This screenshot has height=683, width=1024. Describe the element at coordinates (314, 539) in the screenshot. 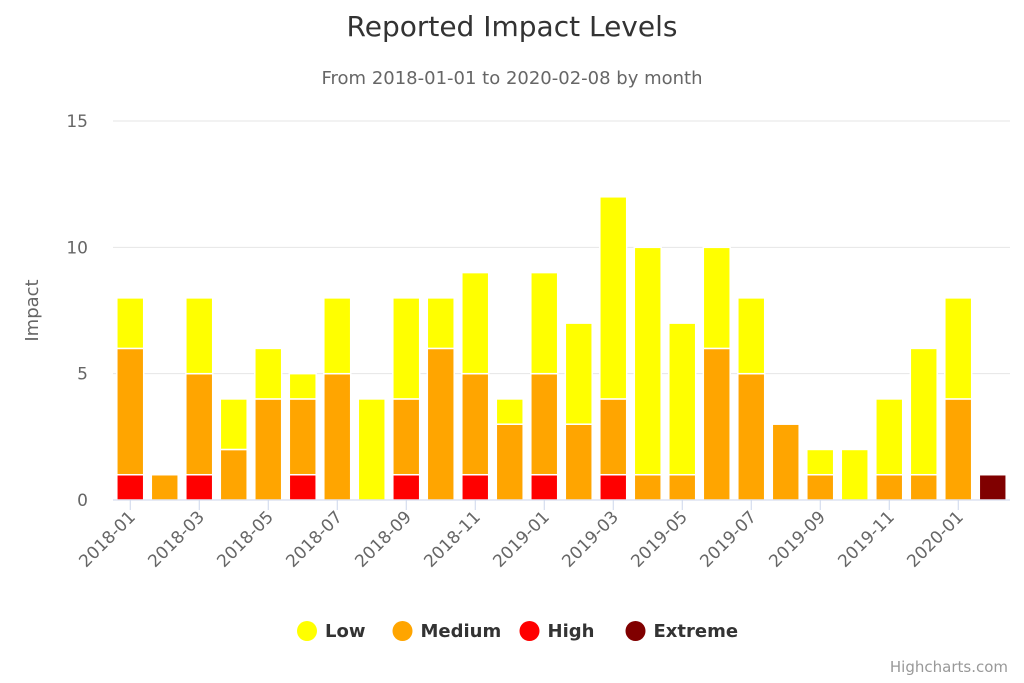

I see `x-tick-label: 2018-07` at that location.